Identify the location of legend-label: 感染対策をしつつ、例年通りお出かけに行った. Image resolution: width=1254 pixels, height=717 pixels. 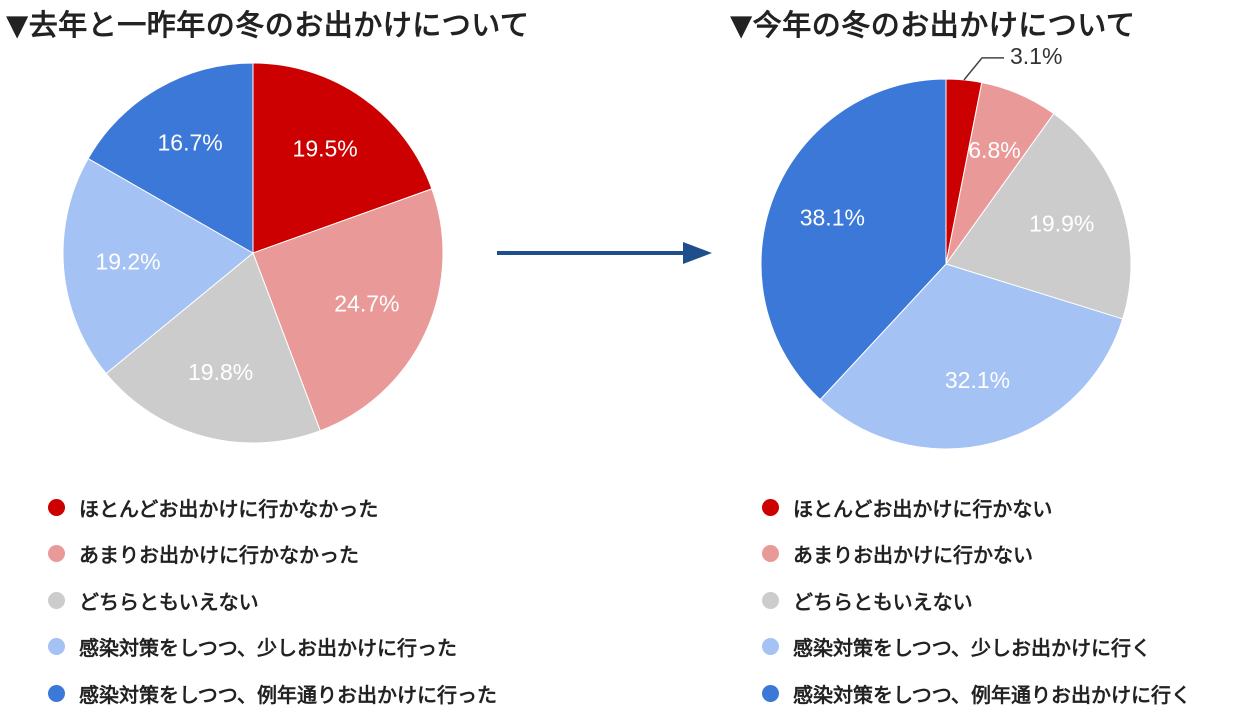
(288, 694).